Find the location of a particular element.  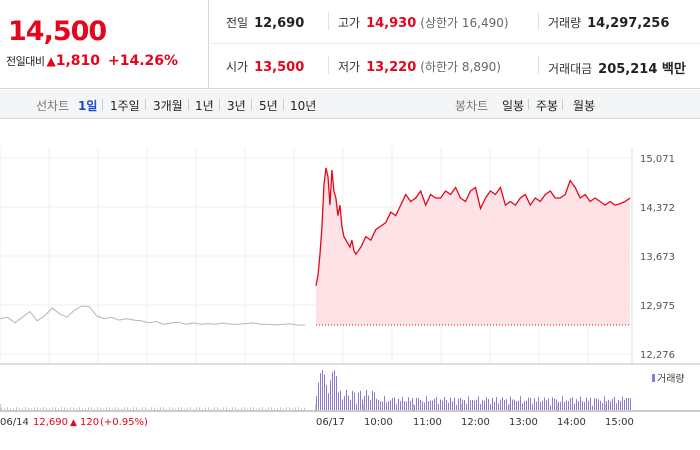

today-line is located at coordinates (473, 226).